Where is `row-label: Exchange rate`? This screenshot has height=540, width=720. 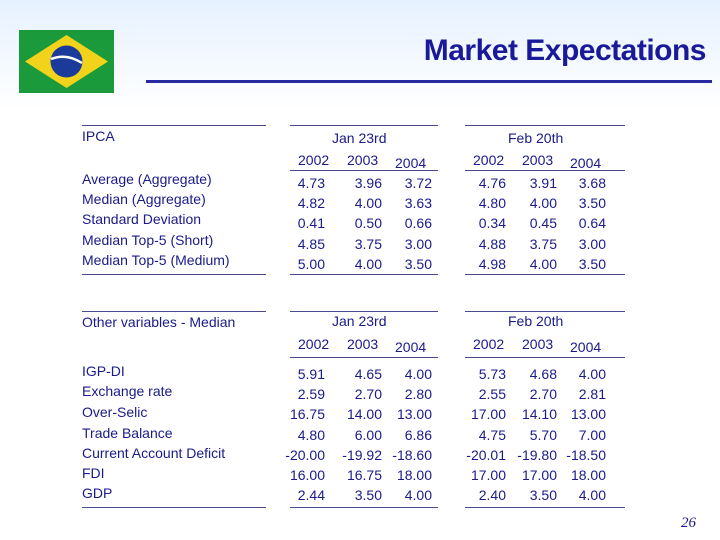
row-label: Exchange rate is located at coordinates (127, 391).